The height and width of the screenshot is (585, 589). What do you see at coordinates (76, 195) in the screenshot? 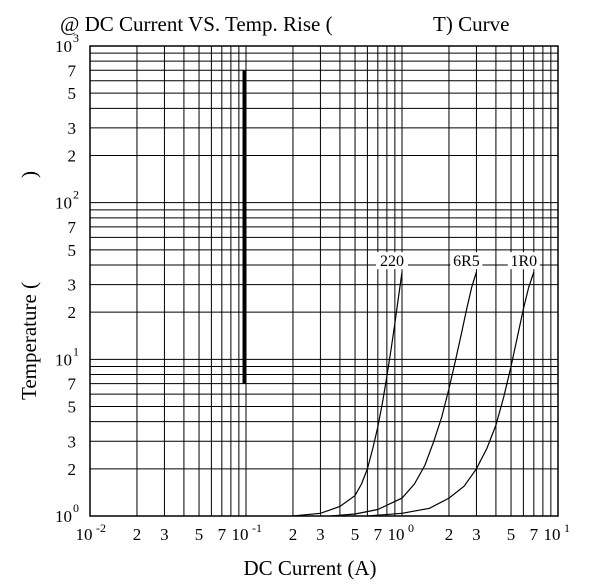
I see `y-tick-exponent: 2` at bounding box center [76, 195].